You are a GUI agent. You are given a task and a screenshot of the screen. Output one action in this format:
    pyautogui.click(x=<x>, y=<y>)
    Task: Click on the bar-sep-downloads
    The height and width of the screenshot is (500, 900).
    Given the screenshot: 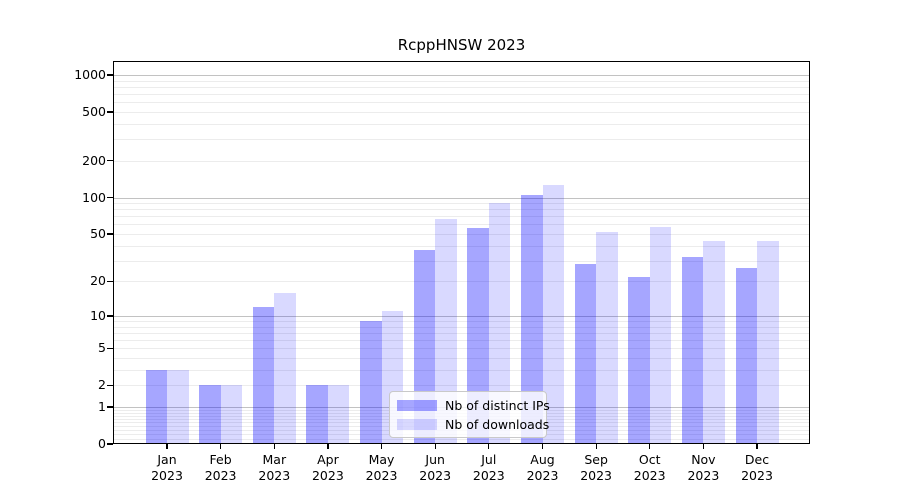 What is the action you would take?
    pyautogui.click(x=607, y=337)
    